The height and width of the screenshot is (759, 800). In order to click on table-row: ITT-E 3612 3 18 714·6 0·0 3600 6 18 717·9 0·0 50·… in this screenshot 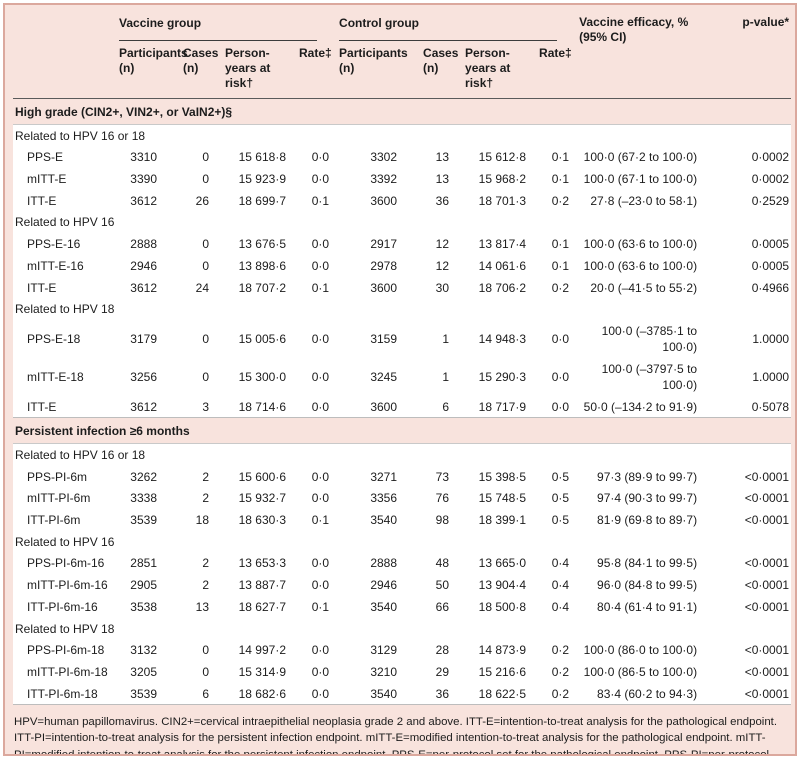, I will do `click(402, 406)`.